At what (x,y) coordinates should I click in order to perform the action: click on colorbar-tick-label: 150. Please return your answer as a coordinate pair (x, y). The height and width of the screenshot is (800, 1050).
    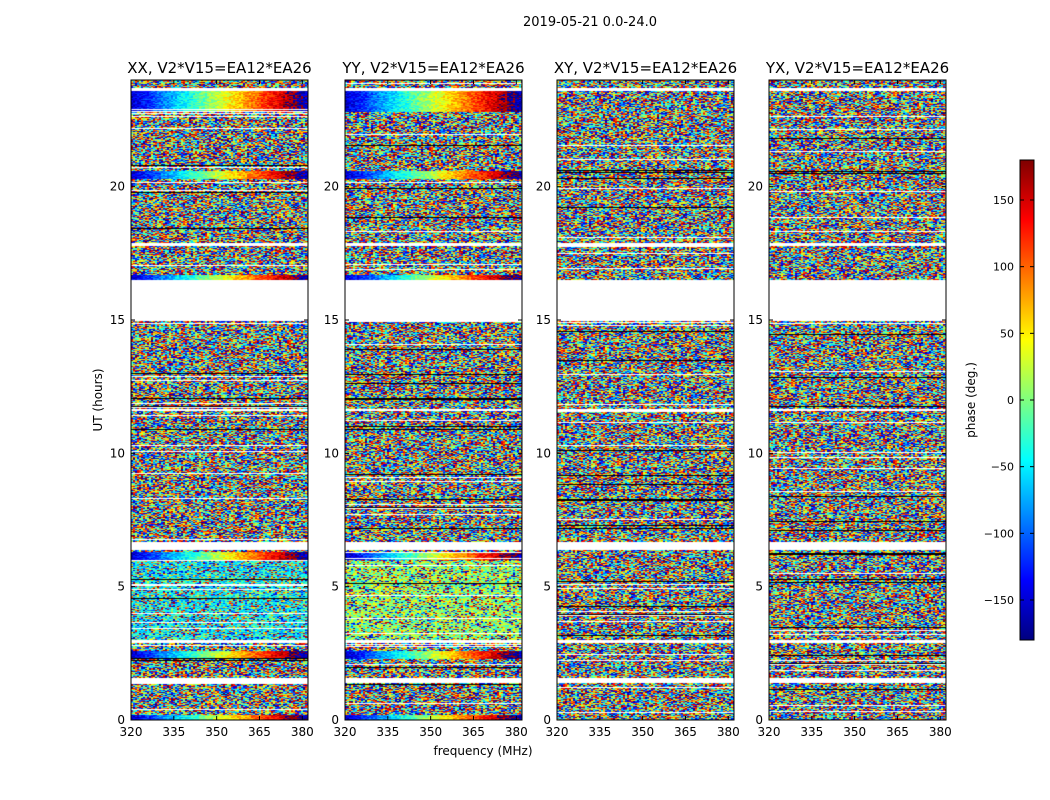
    Looking at the image, I should click on (1003, 200).